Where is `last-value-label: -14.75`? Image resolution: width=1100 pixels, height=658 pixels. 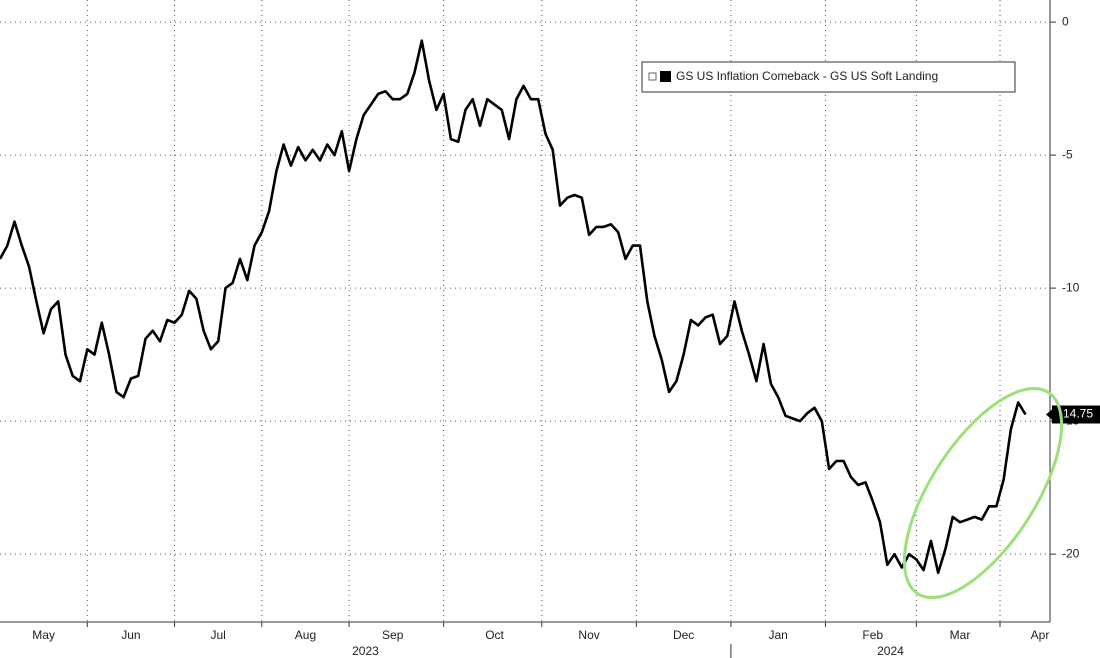
last-value-label: -14.75 is located at coordinates (1076, 414).